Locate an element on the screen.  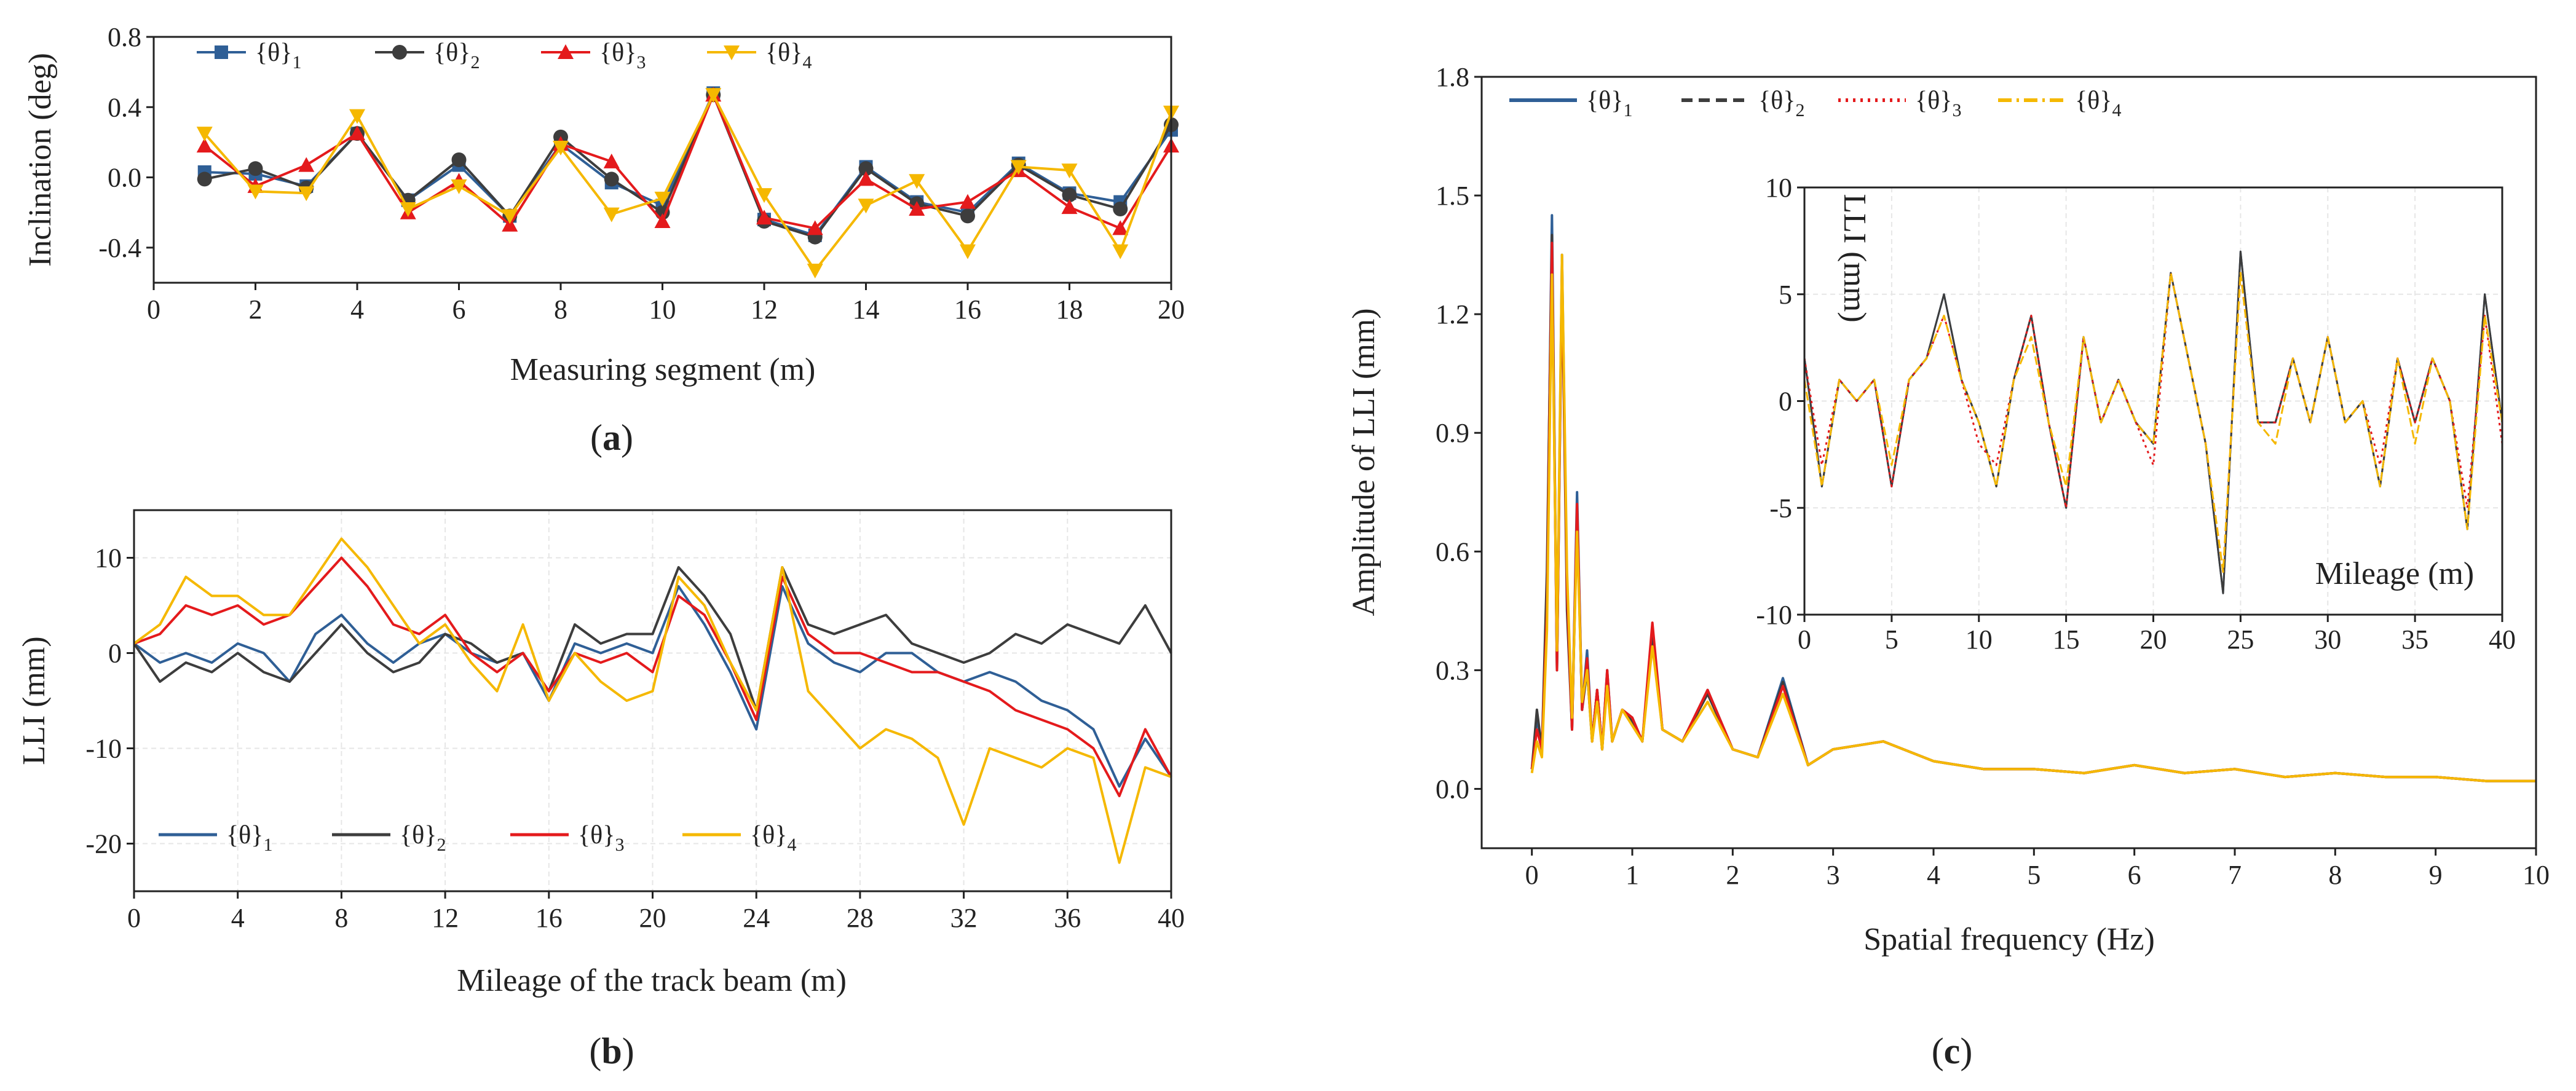
a-xtick-label-7: 14 is located at coordinates (867, 309).